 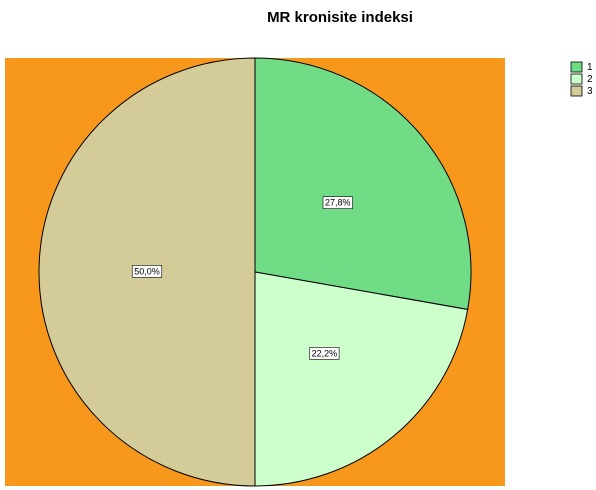 What do you see at coordinates (340, 17) in the screenshot?
I see `chart-title: MR kronisite indeksi` at bounding box center [340, 17].